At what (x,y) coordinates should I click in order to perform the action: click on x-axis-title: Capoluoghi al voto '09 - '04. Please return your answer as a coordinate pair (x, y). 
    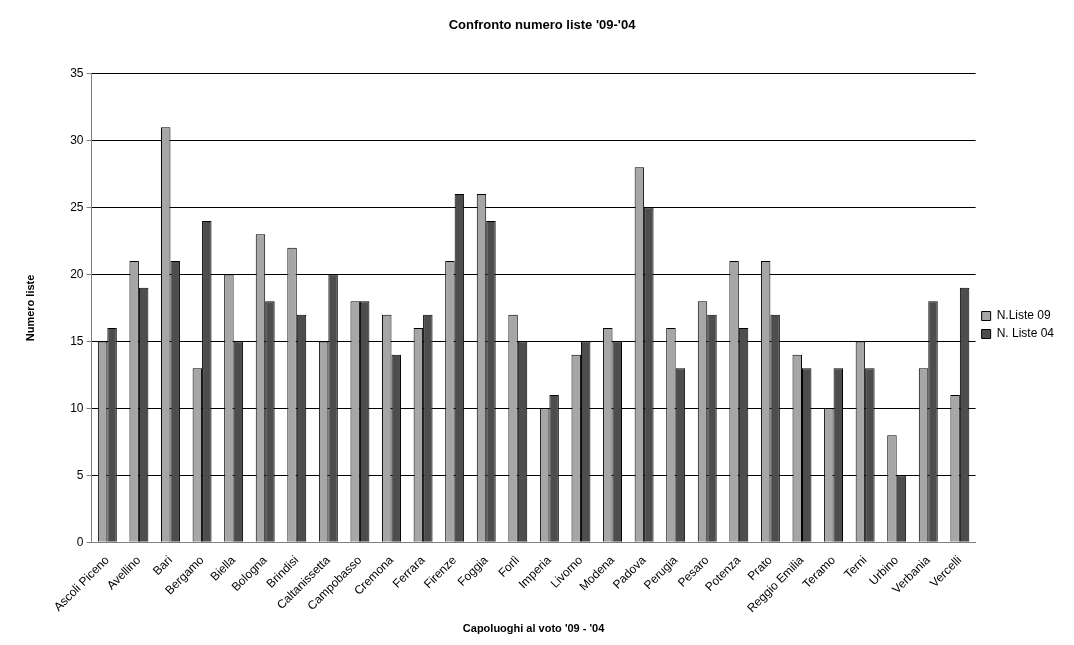
    Looking at the image, I should click on (534, 628).